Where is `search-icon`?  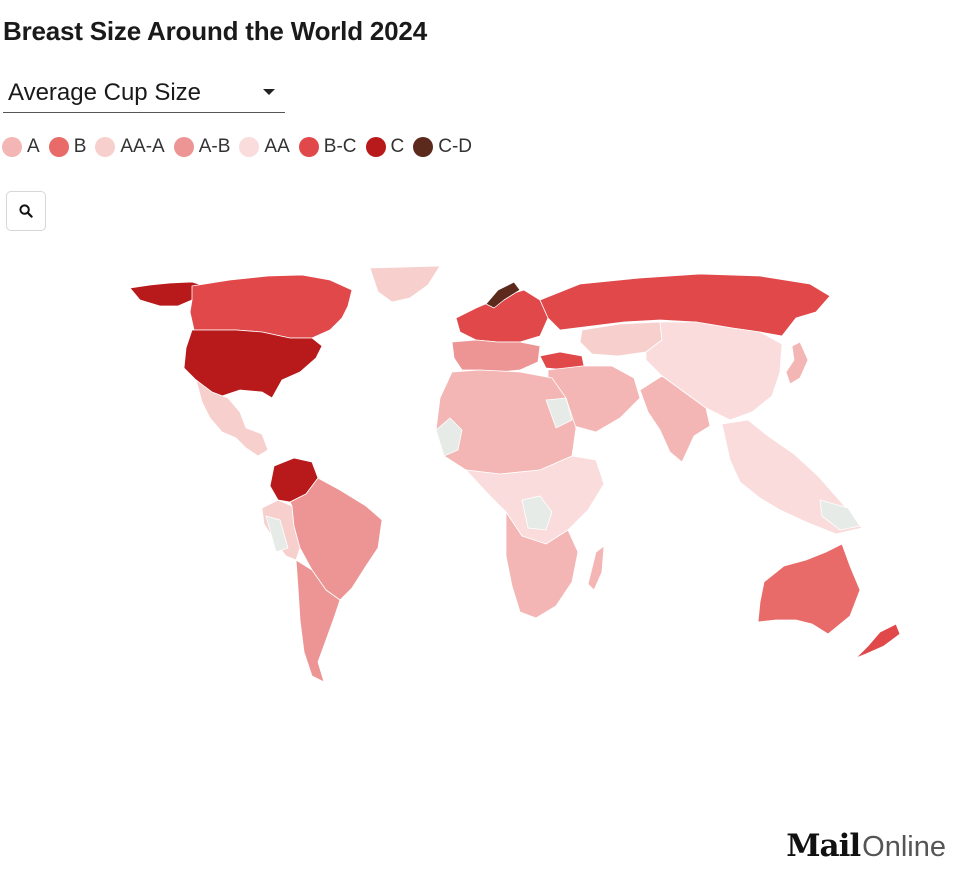 search-icon is located at coordinates (26, 211).